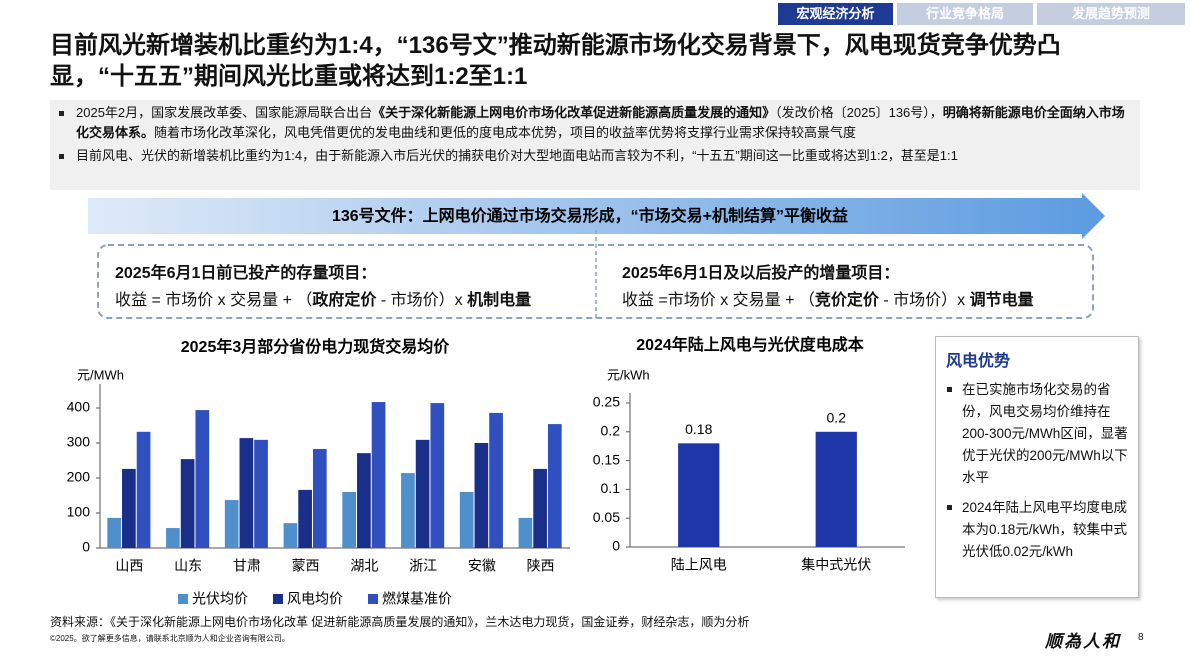 This screenshot has height=669, width=1190. I want to click on box-heading: 2025年6月1日前已投产的存量项目：, so click(246, 273).